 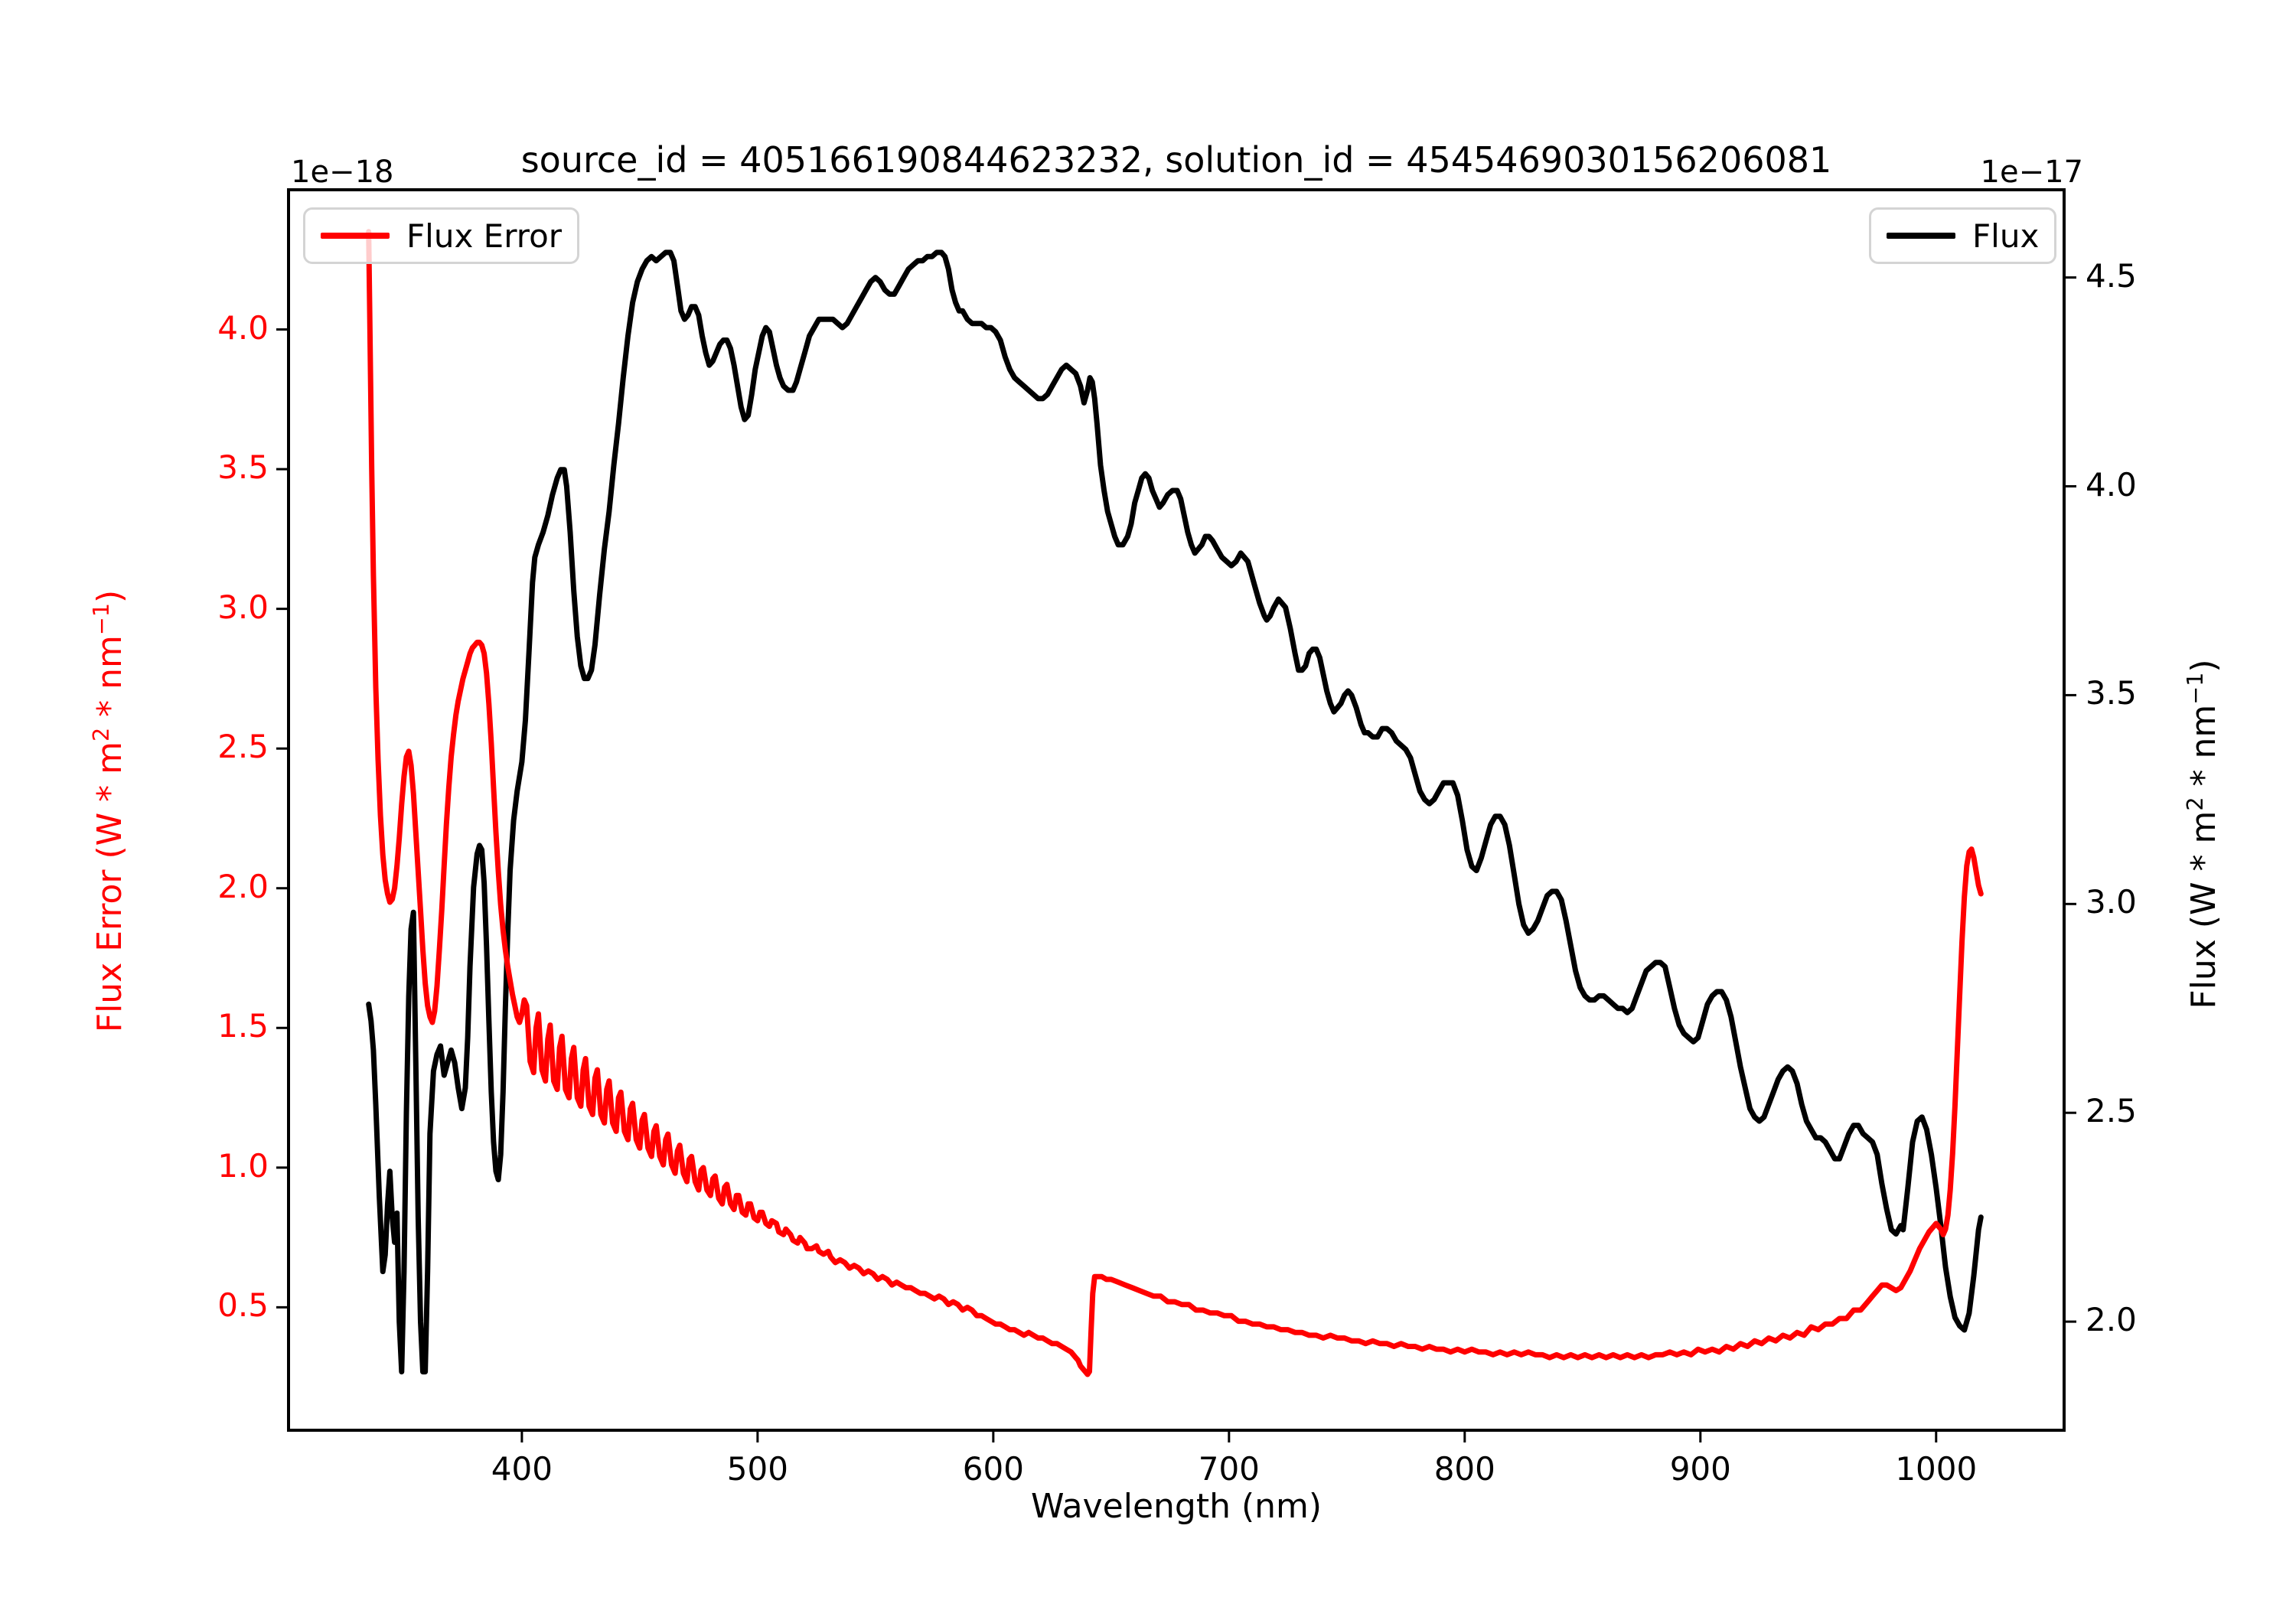 What do you see at coordinates (101, 734) in the screenshot?
I see `left-y-axis-label-sup: 2` at bounding box center [101, 734].